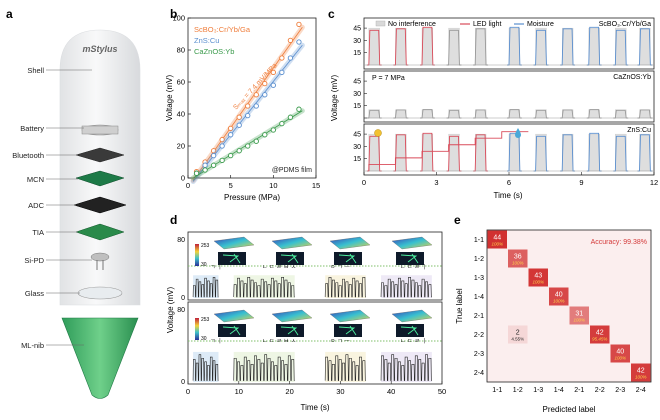  I want to click on e-xtick-label: 1-3, so click(538, 390).